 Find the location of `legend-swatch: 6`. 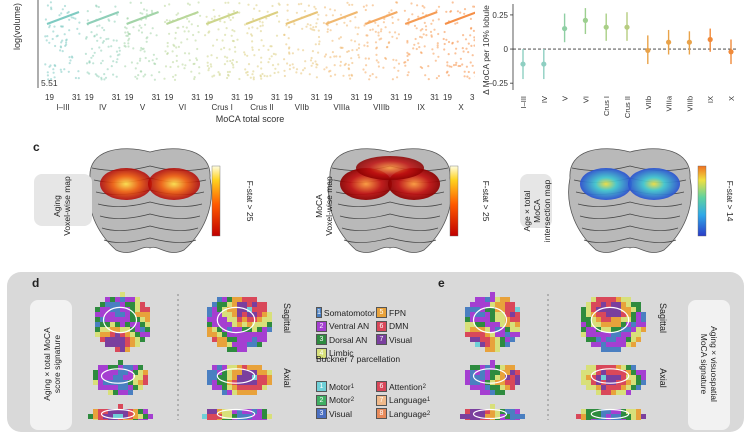

legend-swatch: 6 is located at coordinates (381, 326).